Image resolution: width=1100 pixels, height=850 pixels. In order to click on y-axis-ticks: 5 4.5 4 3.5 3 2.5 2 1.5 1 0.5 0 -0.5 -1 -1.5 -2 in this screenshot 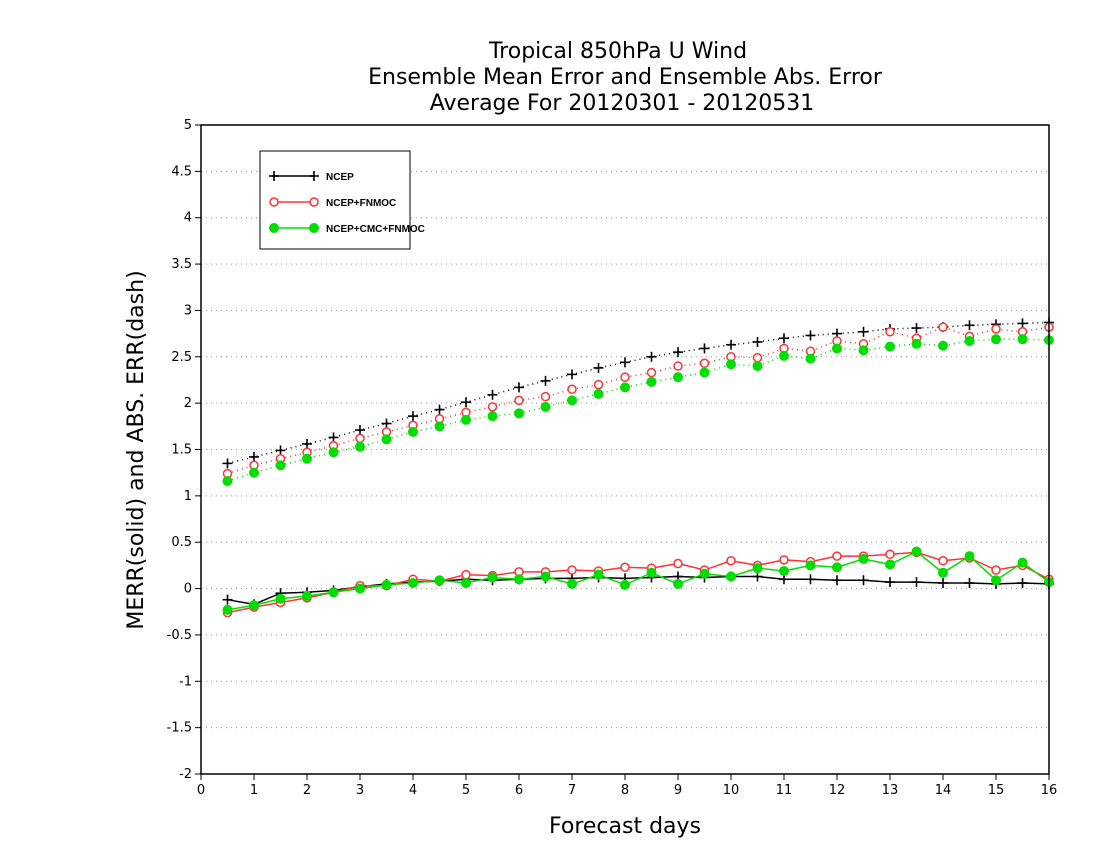, I will do `click(184, 450)`.